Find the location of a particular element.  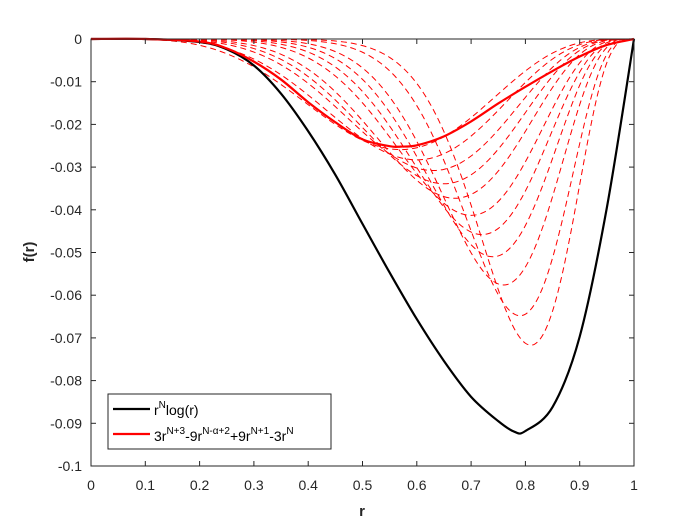

y-tick-label: -0.09 is located at coordinates (66, 423).